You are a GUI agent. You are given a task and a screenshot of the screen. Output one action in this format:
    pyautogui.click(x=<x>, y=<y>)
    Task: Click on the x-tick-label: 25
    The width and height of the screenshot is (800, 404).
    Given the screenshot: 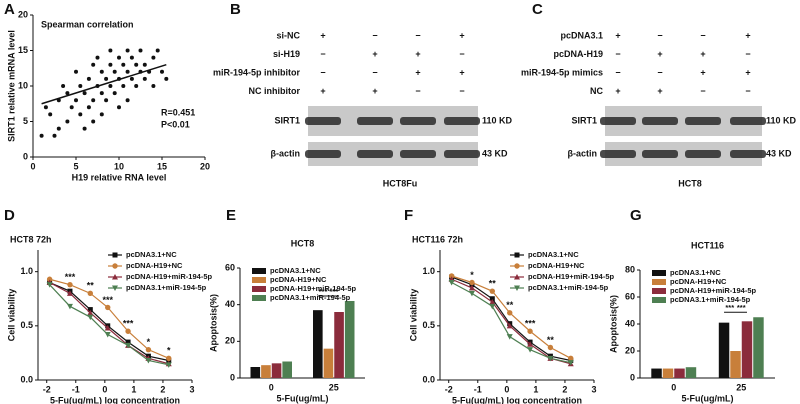 What is the action you would take?
    pyautogui.click(x=334, y=387)
    